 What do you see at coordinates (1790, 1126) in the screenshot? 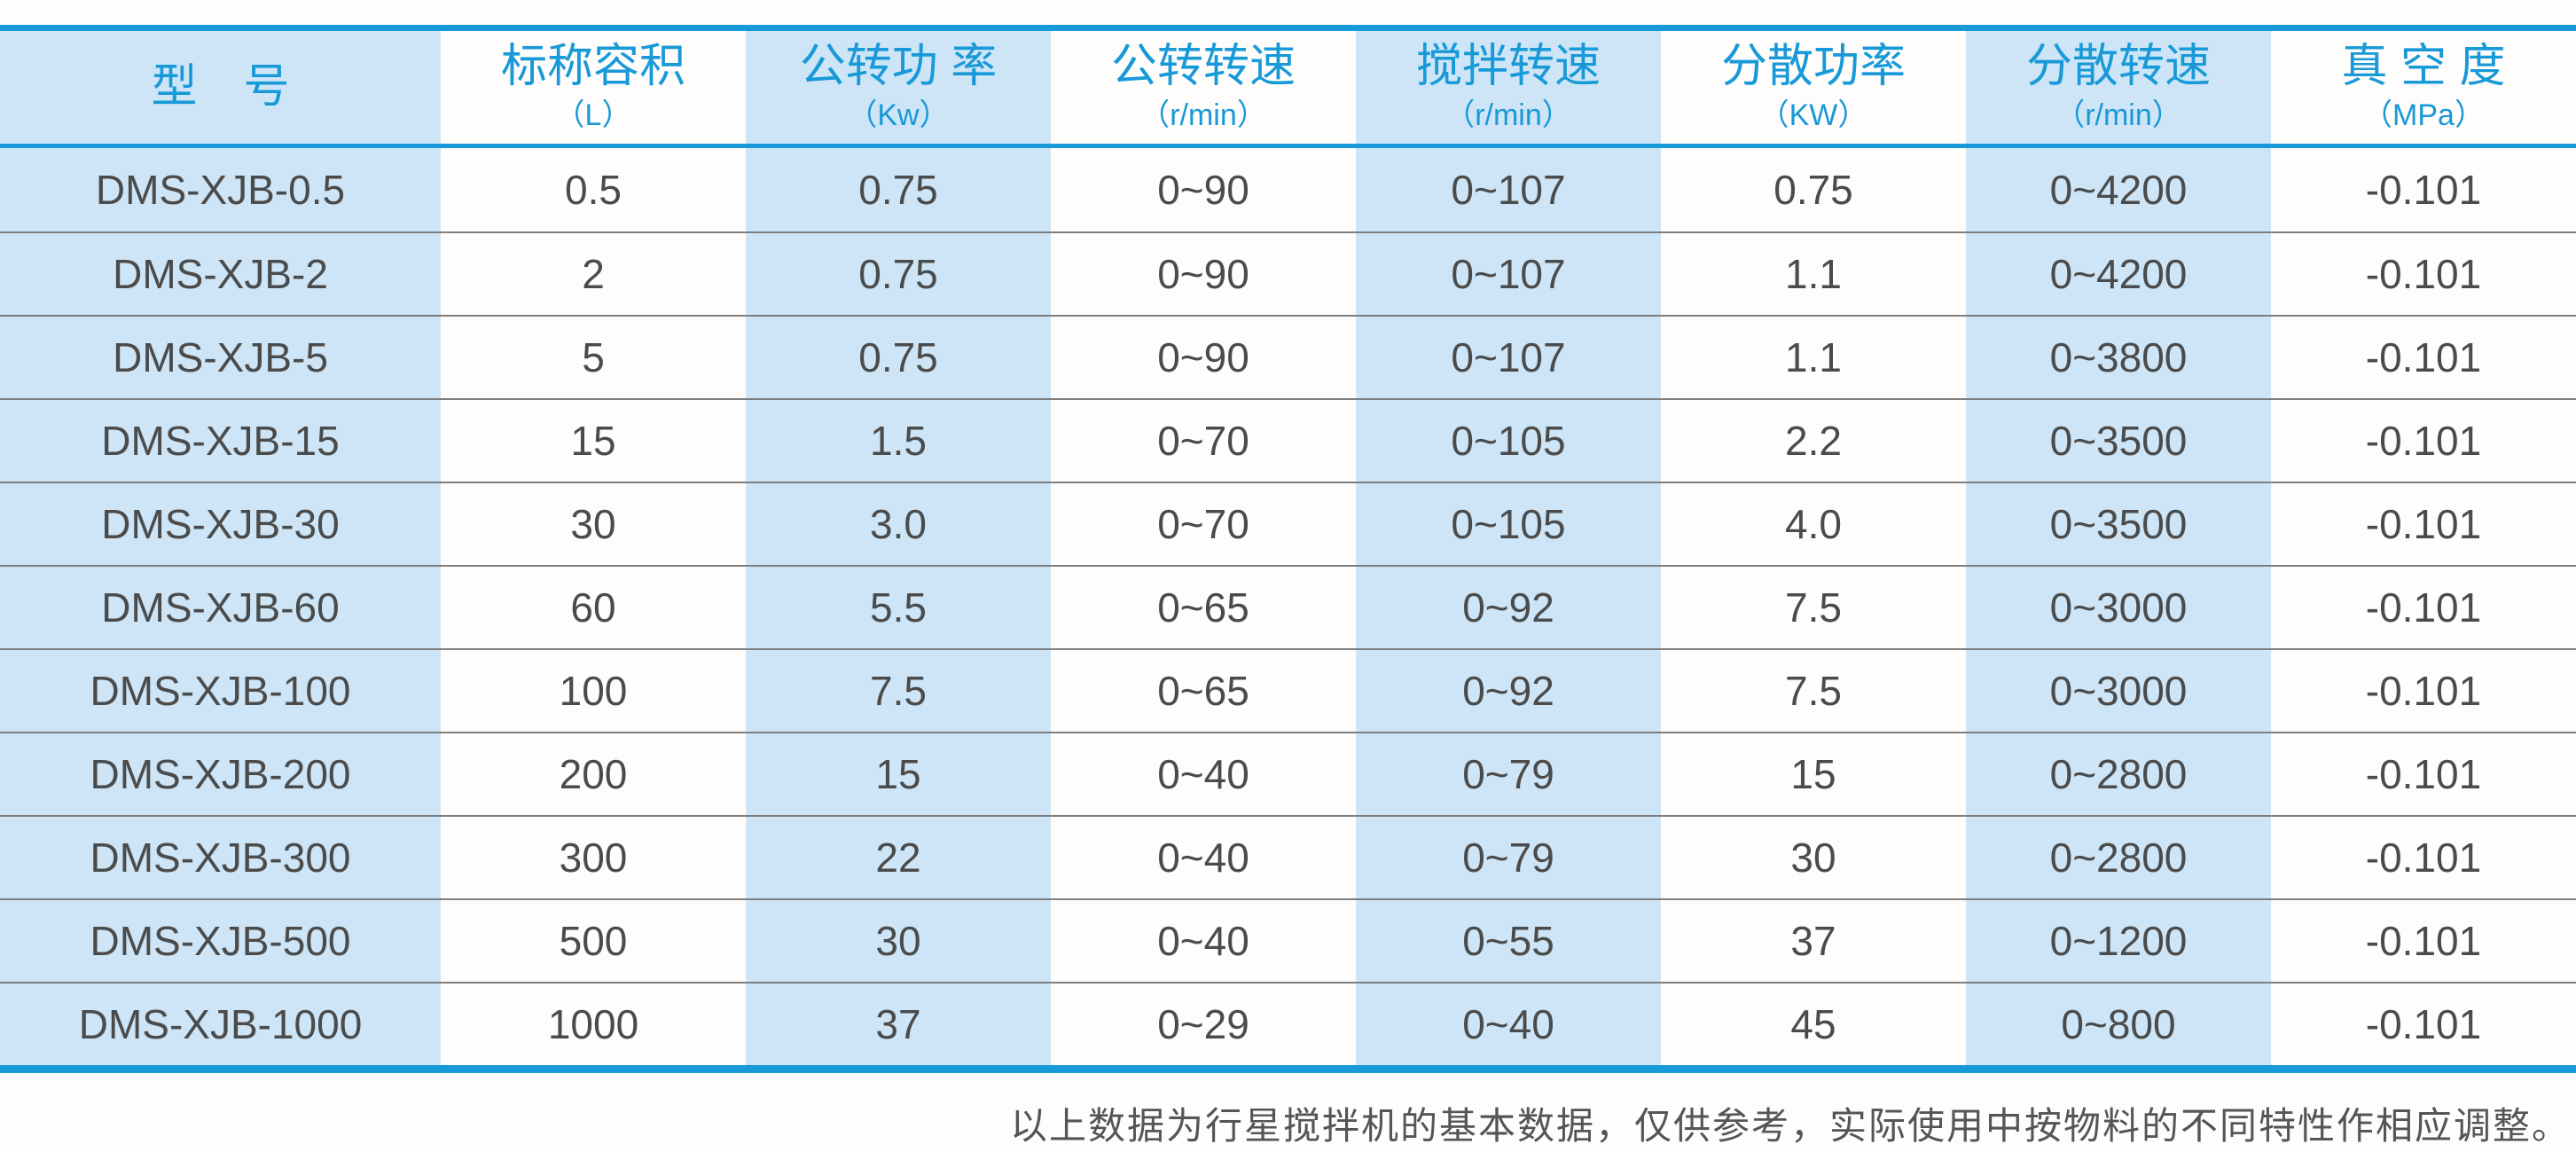
I see `footnote: 以上数据为行星搅拌机的基本数据，仅供参考，实际使用中按物料的不同特性作相应调整。` at bounding box center [1790, 1126].